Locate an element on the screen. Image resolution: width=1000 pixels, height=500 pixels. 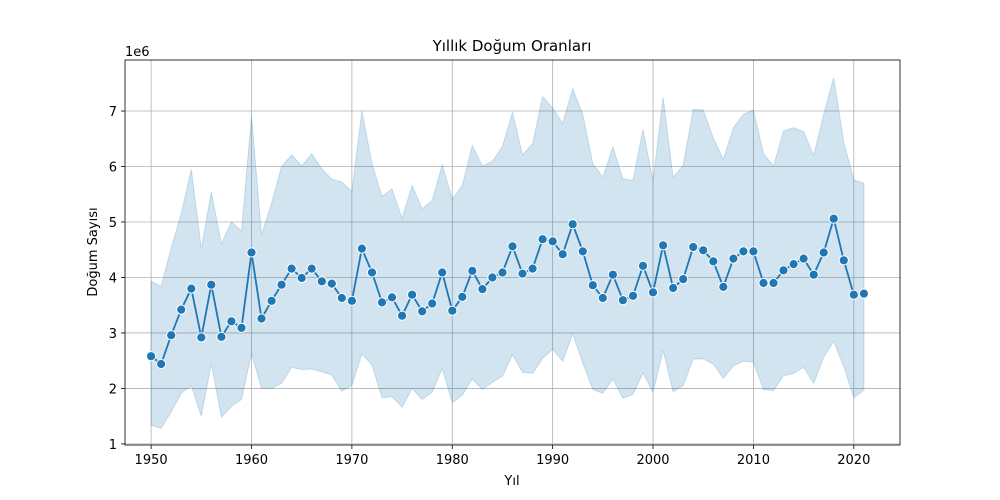
x-tick-label: 1970 is located at coordinates (351, 460).